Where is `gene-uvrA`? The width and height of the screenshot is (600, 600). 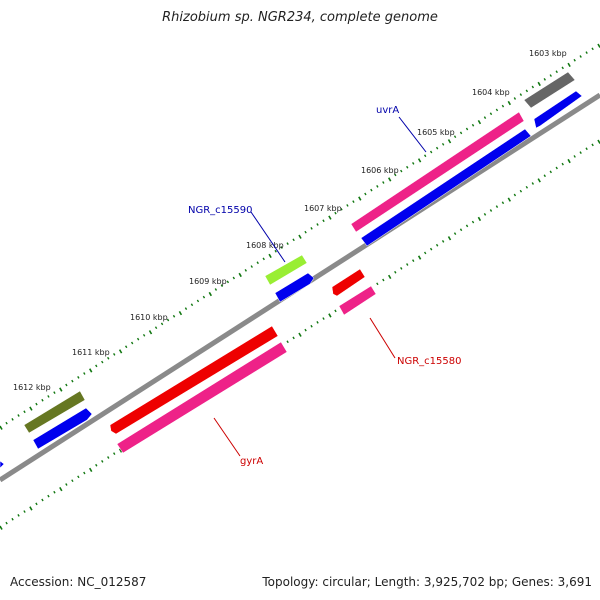
gene-uvrA is located at coordinates (437, 172).